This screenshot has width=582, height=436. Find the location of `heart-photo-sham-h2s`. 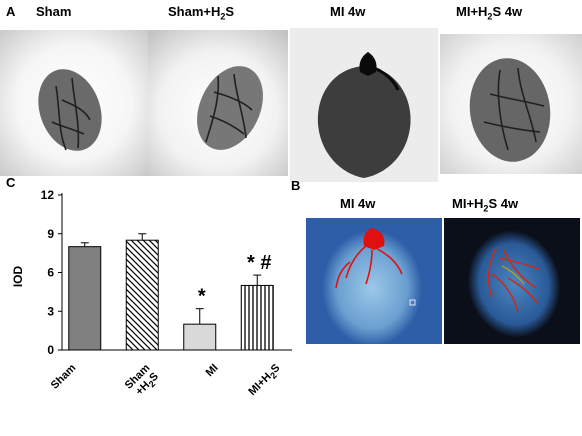

heart-photo-sham-h2s is located at coordinates (218, 103).